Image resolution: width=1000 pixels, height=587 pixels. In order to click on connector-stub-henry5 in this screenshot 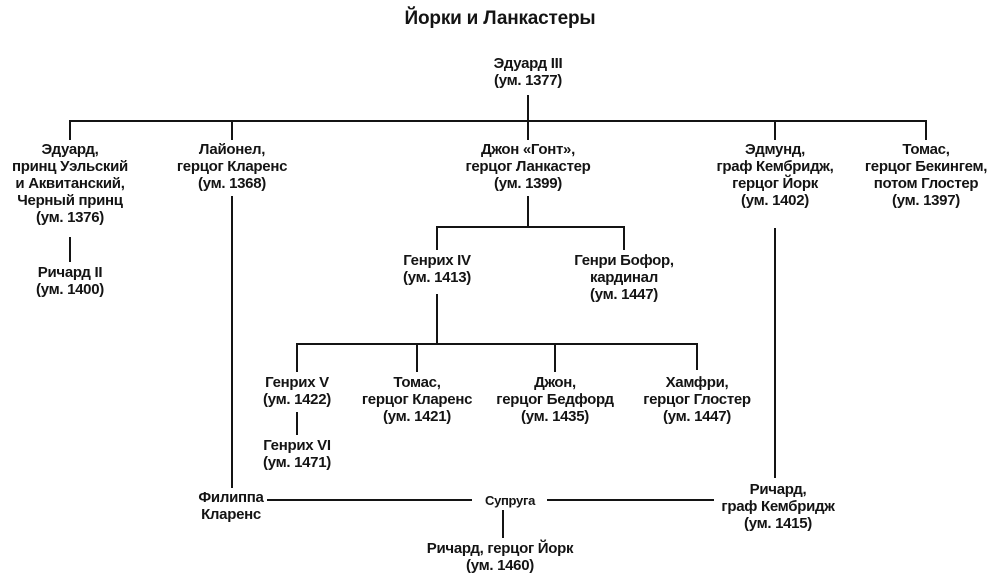, I will do `click(297, 357)`.